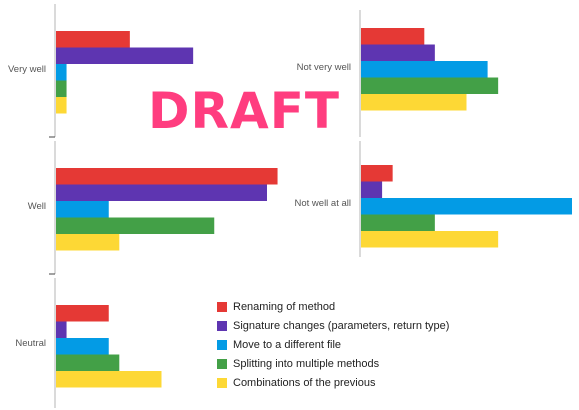 The width and height of the screenshot is (579, 410). I want to click on legend-label: Combinations of the previous, so click(304, 382).